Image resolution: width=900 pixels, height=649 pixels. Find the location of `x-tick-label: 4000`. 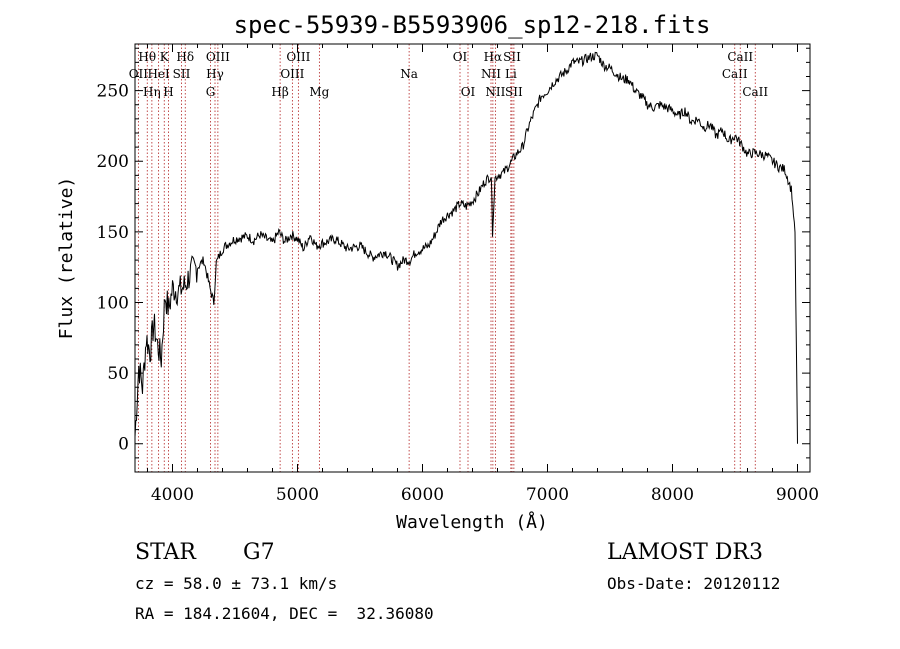

x-tick-label: 4000 is located at coordinates (172, 495).